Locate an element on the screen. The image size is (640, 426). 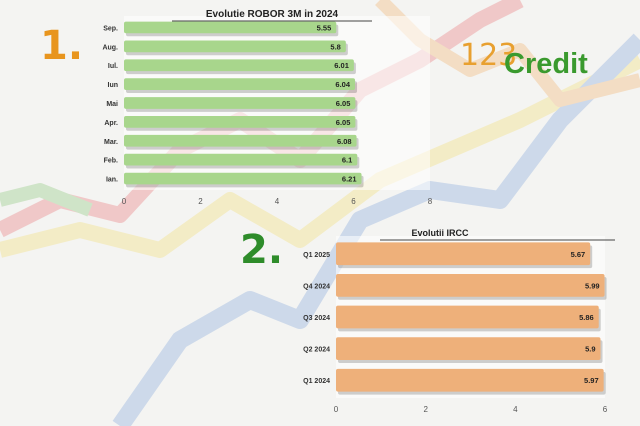
robor-category-label: Ian. is located at coordinates (112, 180).